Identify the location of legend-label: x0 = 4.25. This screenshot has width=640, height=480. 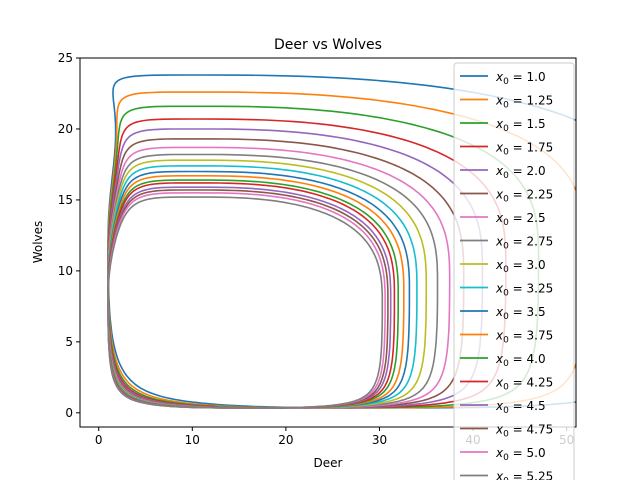
(524, 384).